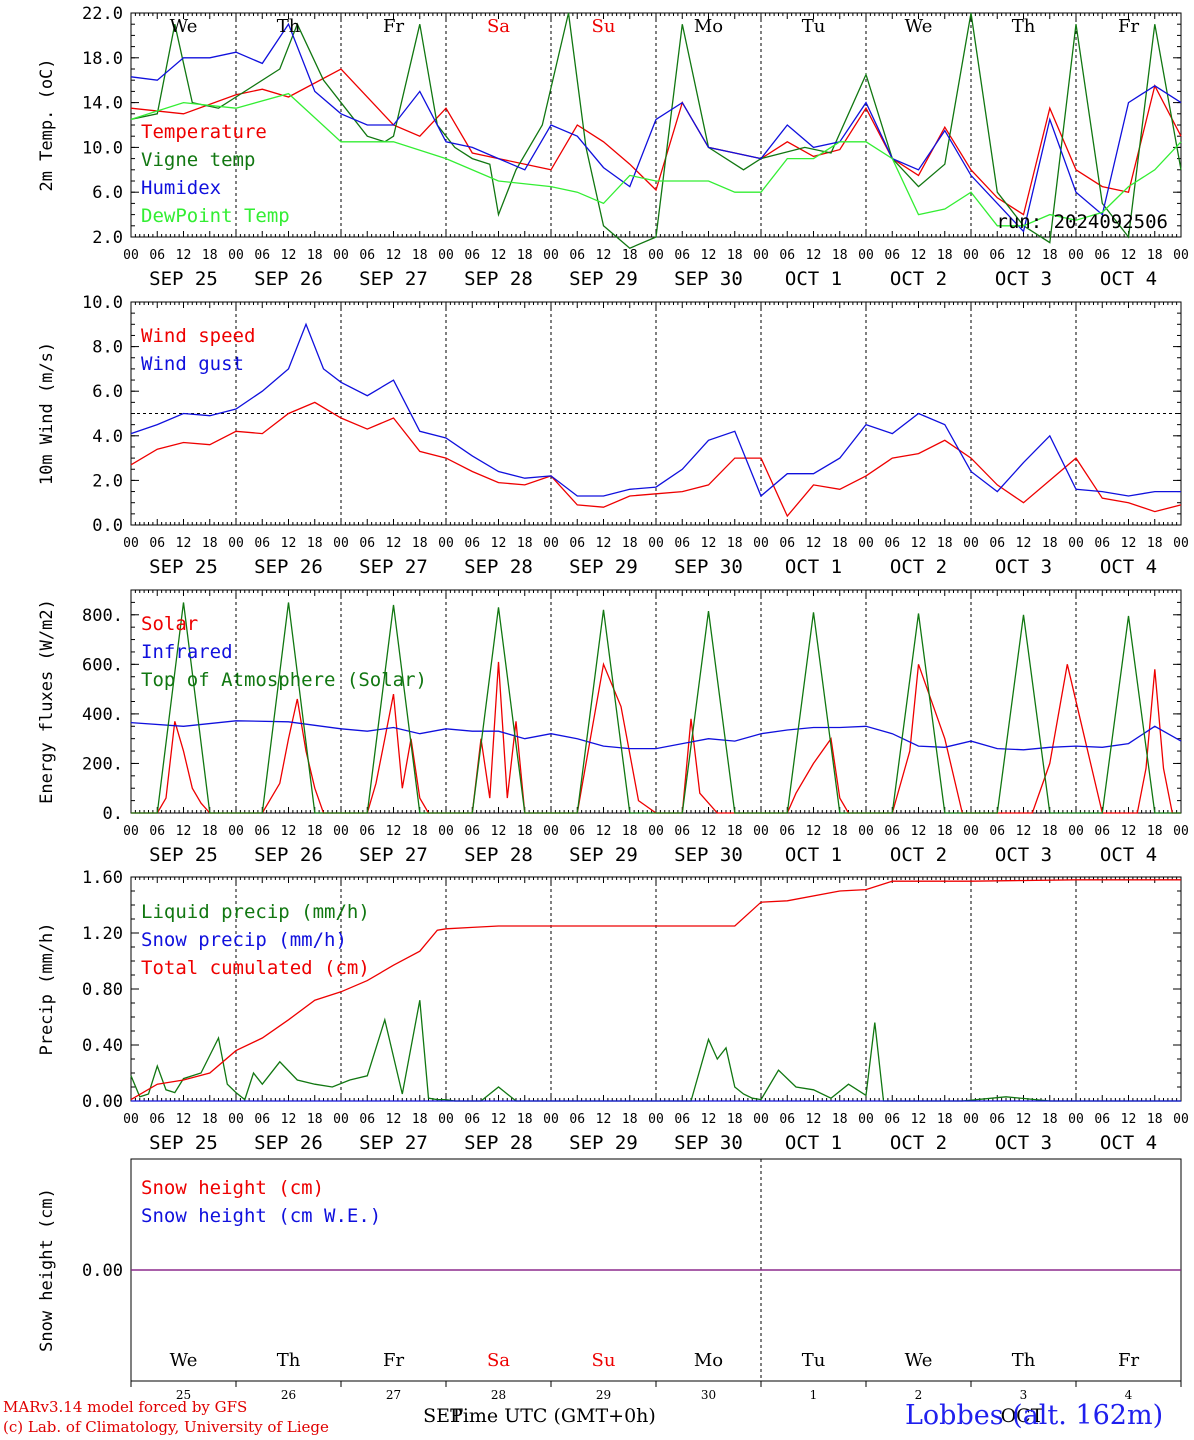 This screenshot has width=1194, height=1440. Describe the element at coordinates (393, 1395) in the screenshot. I see `day-number: 27` at that location.